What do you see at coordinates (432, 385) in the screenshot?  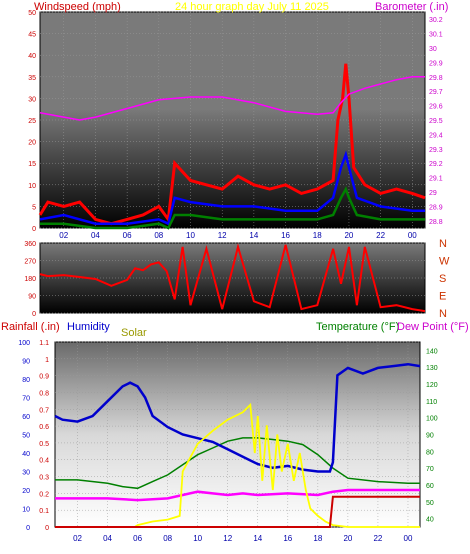 I see `temperature-y-tick: 120` at bounding box center [432, 385].